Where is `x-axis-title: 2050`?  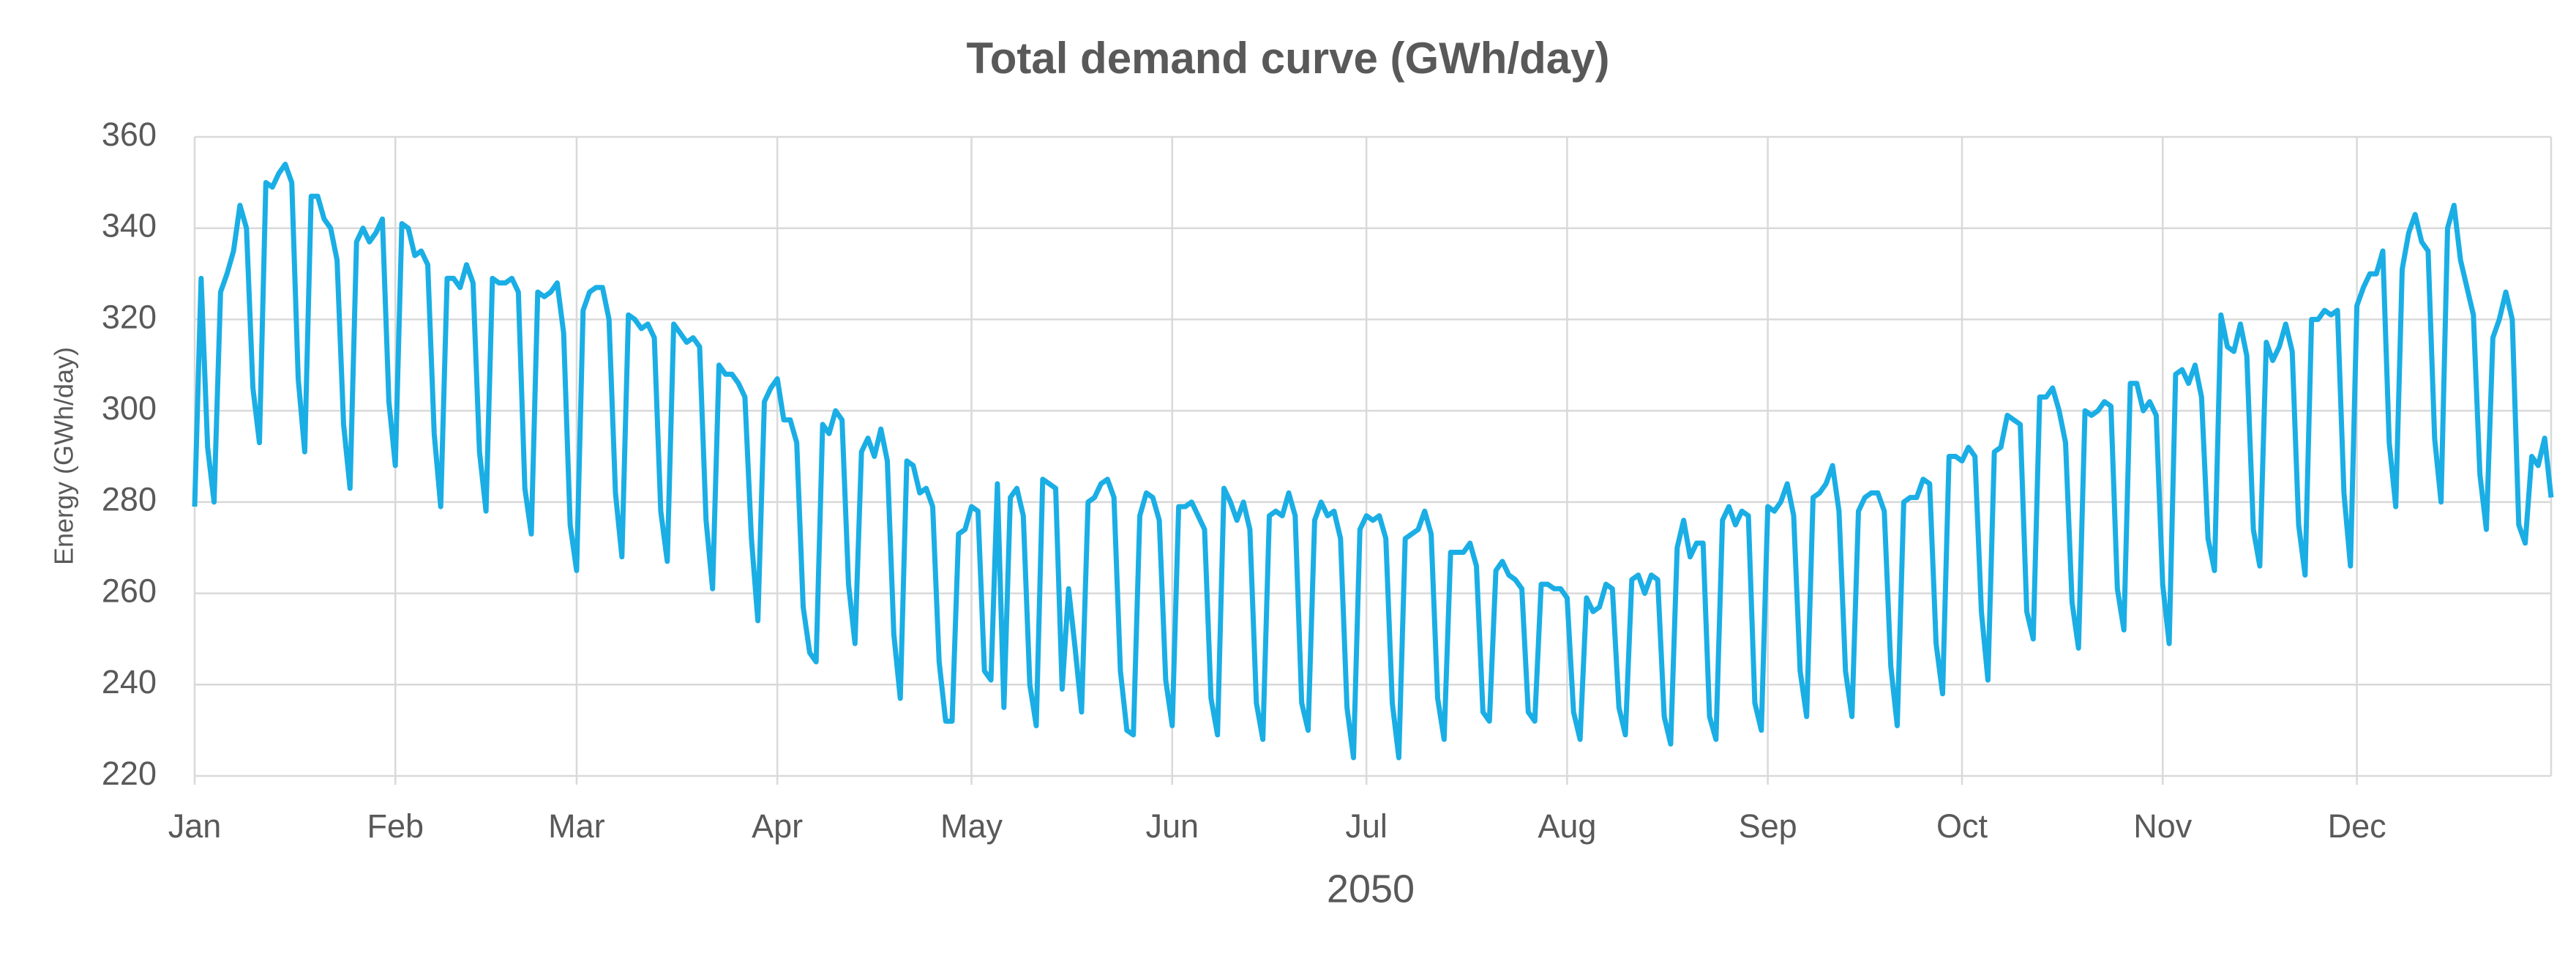 x-axis-title: 2050 is located at coordinates (1371, 889).